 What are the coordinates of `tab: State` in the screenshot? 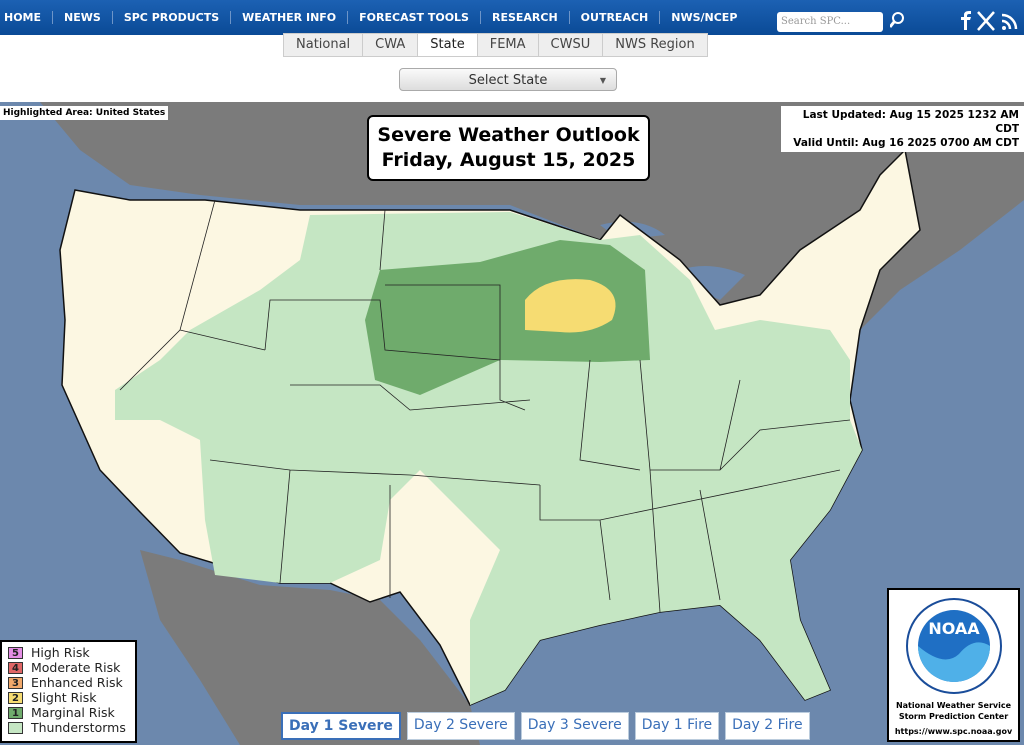 It's located at (448, 45).